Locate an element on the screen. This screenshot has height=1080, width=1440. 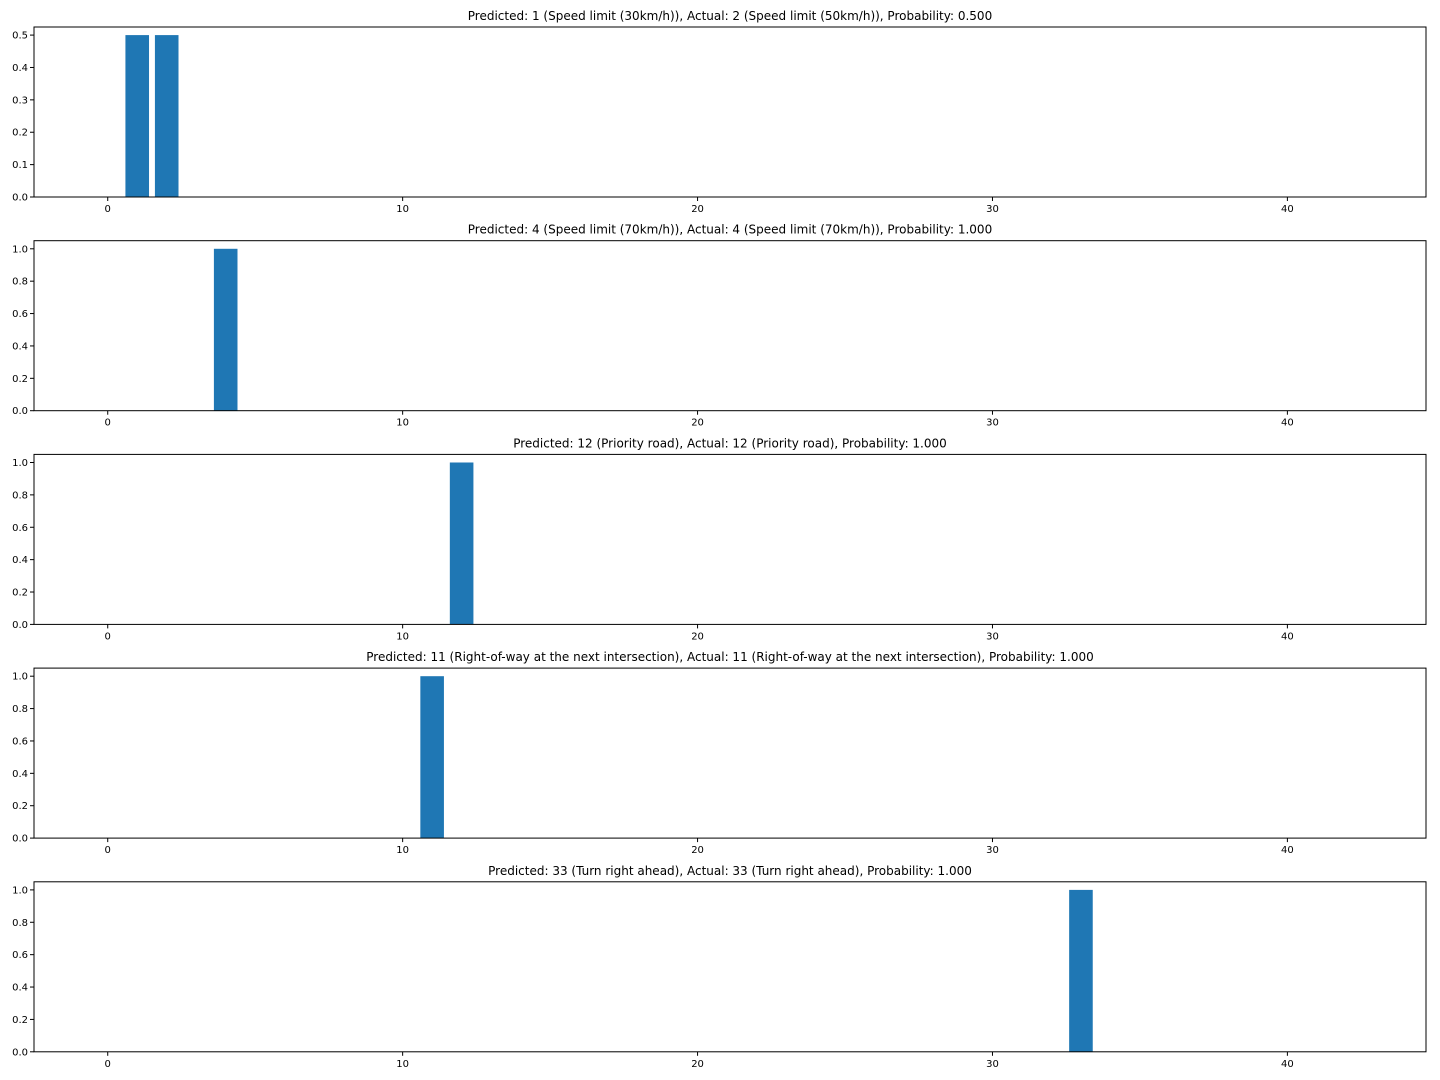
y-tick-label: 0.1 is located at coordinates (20, 165).